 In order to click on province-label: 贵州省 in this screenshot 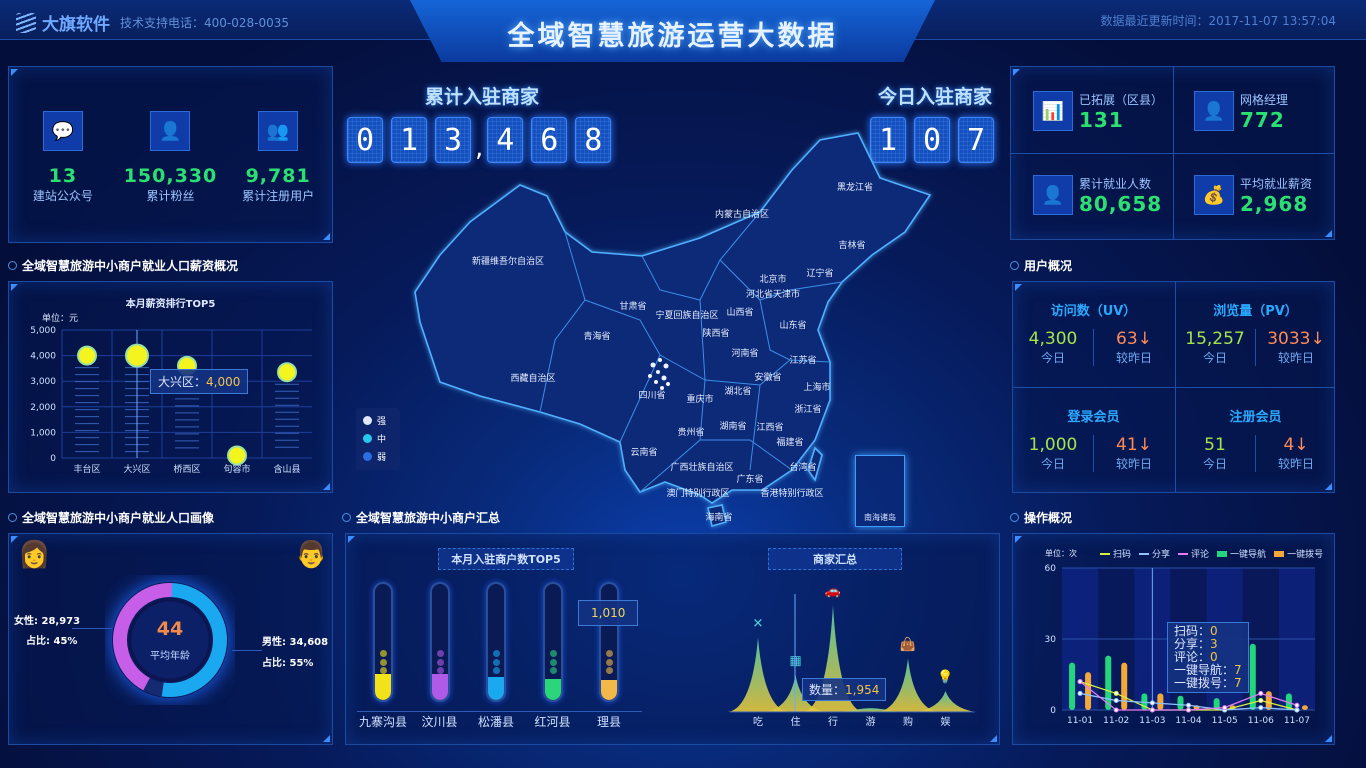, I will do `click(691, 433)`.